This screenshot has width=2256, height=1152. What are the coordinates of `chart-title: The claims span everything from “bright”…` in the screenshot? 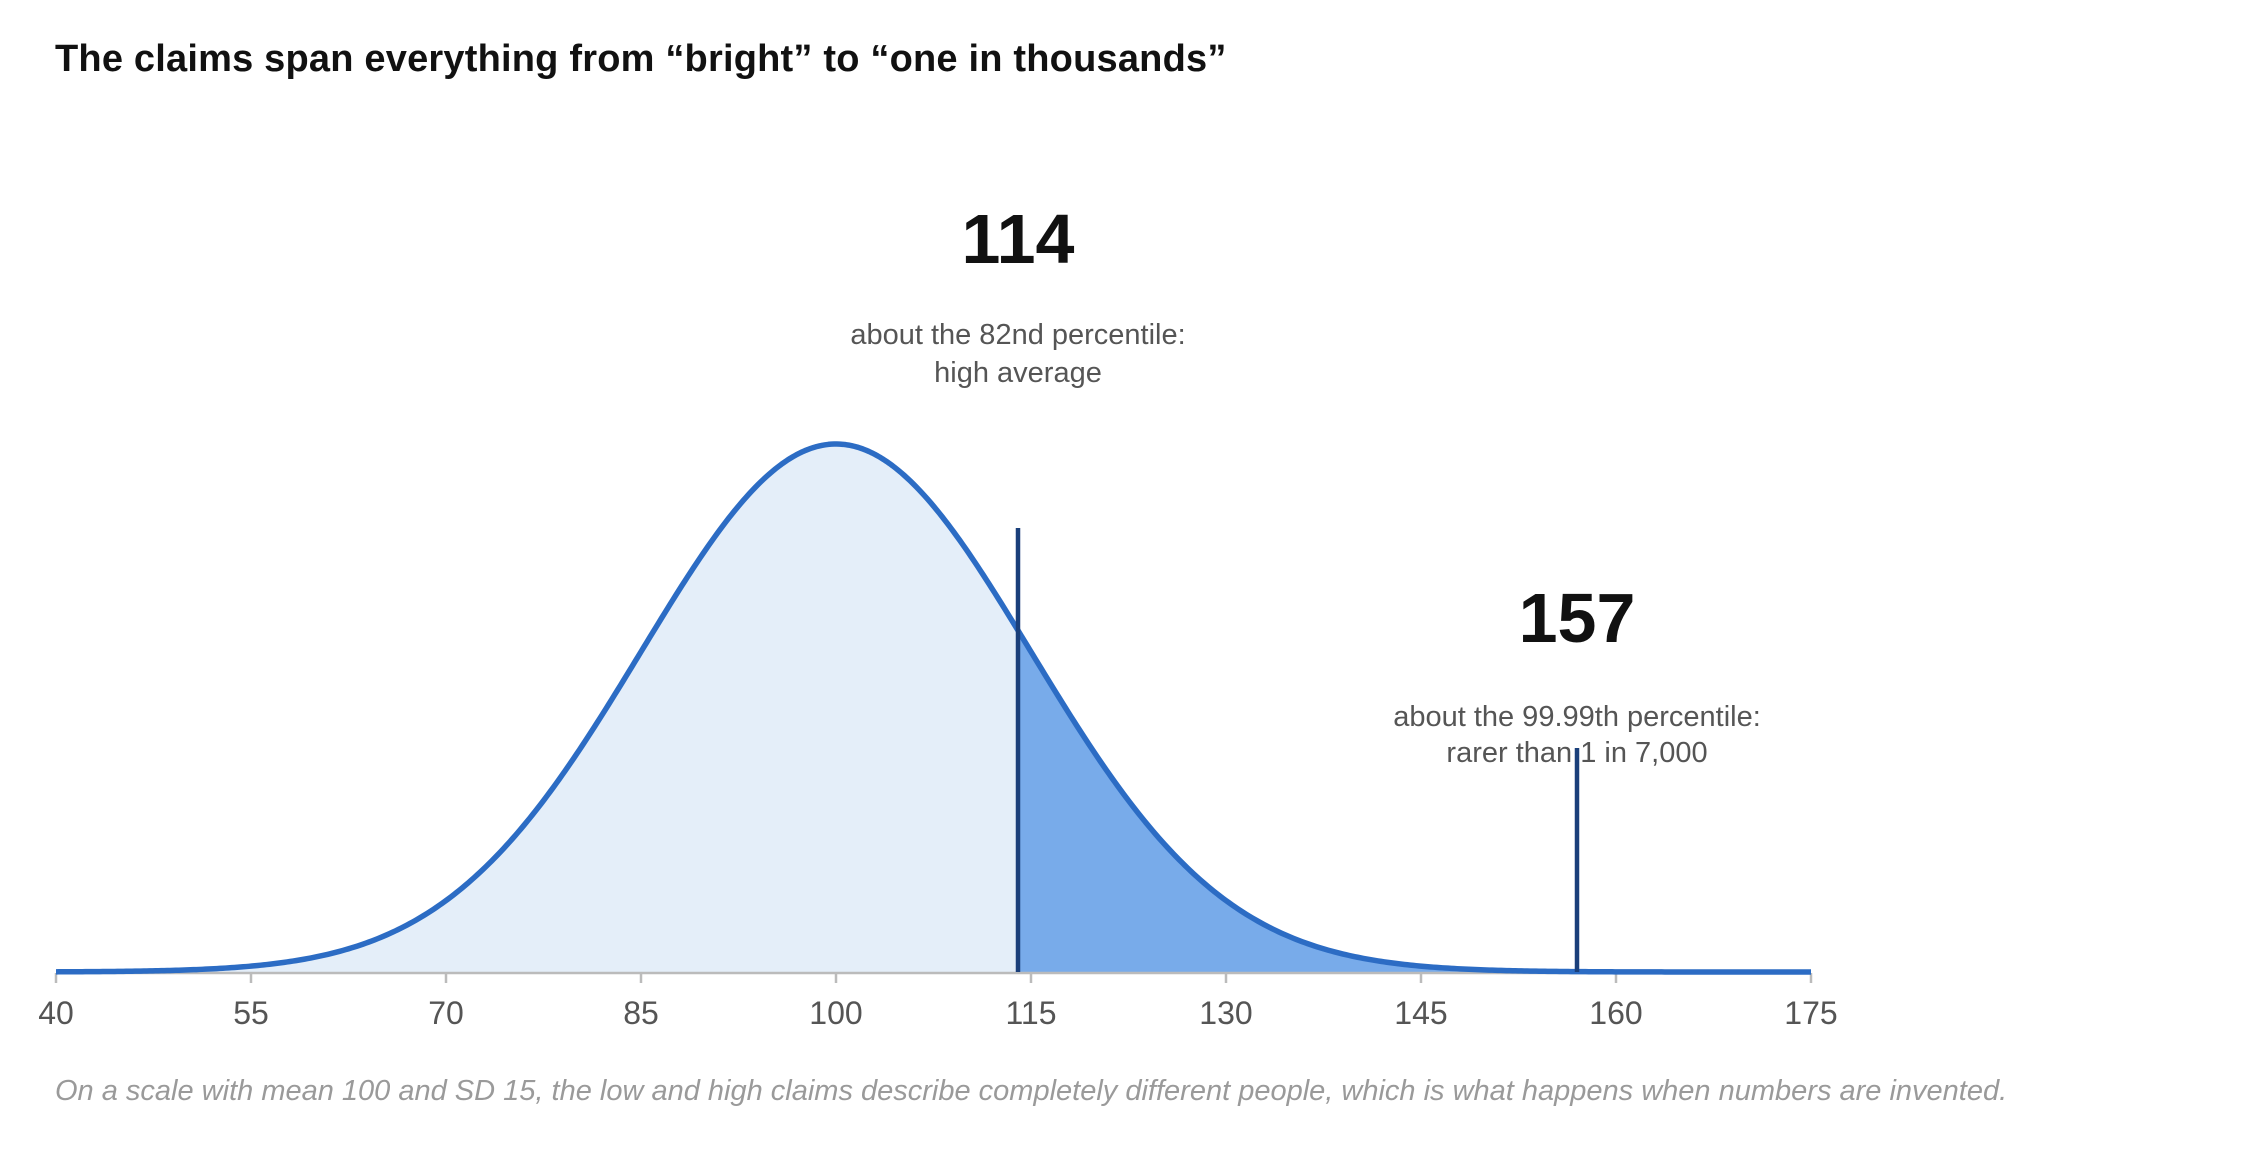 It's located at (641, 59).